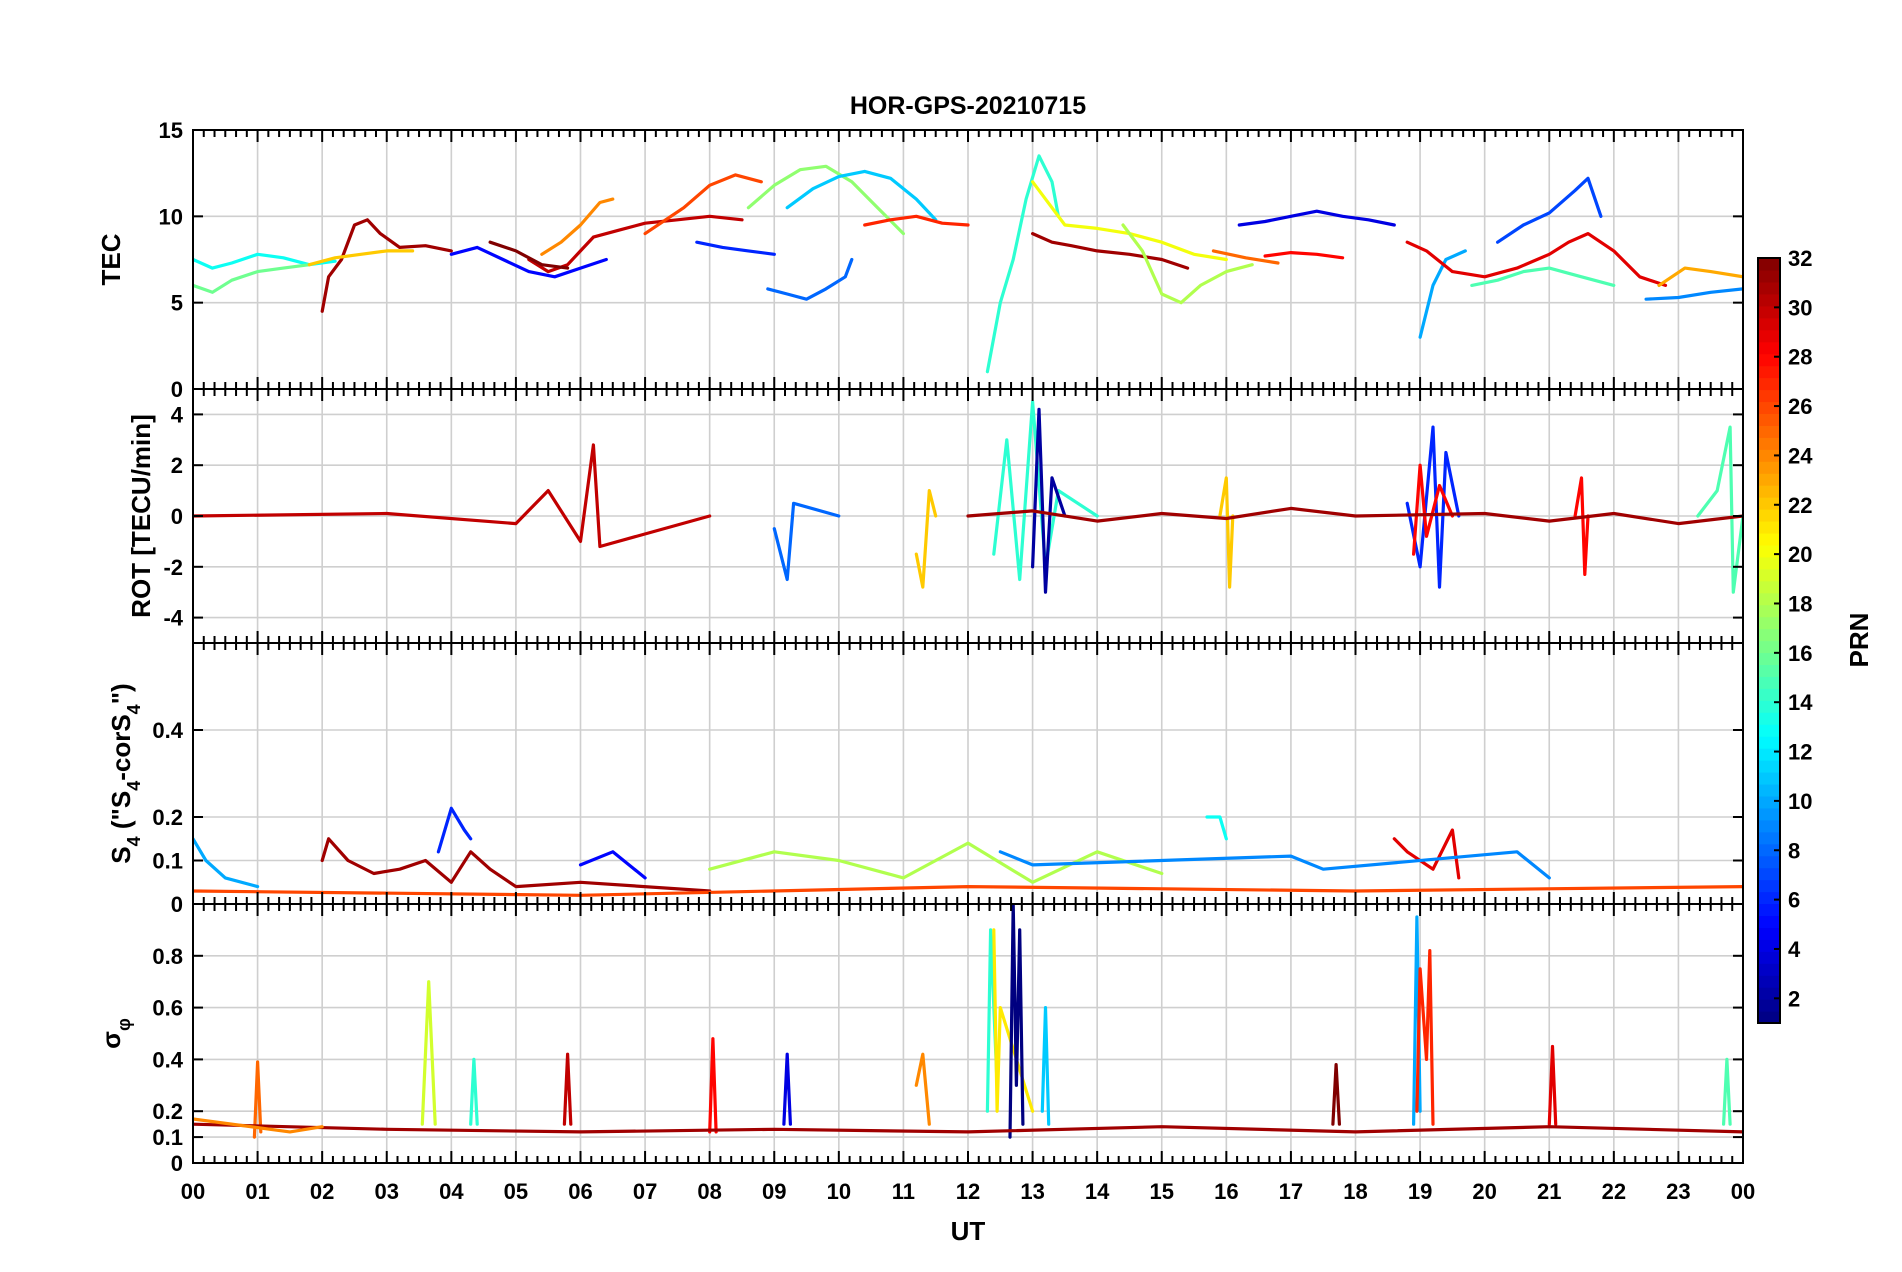 The height and width of the screenshot is (1272, 1902). What do you see at coordinates (968, 1231) in the screenshot?
I see `x-axis-label: UT` at bounding box center [968, 1231].